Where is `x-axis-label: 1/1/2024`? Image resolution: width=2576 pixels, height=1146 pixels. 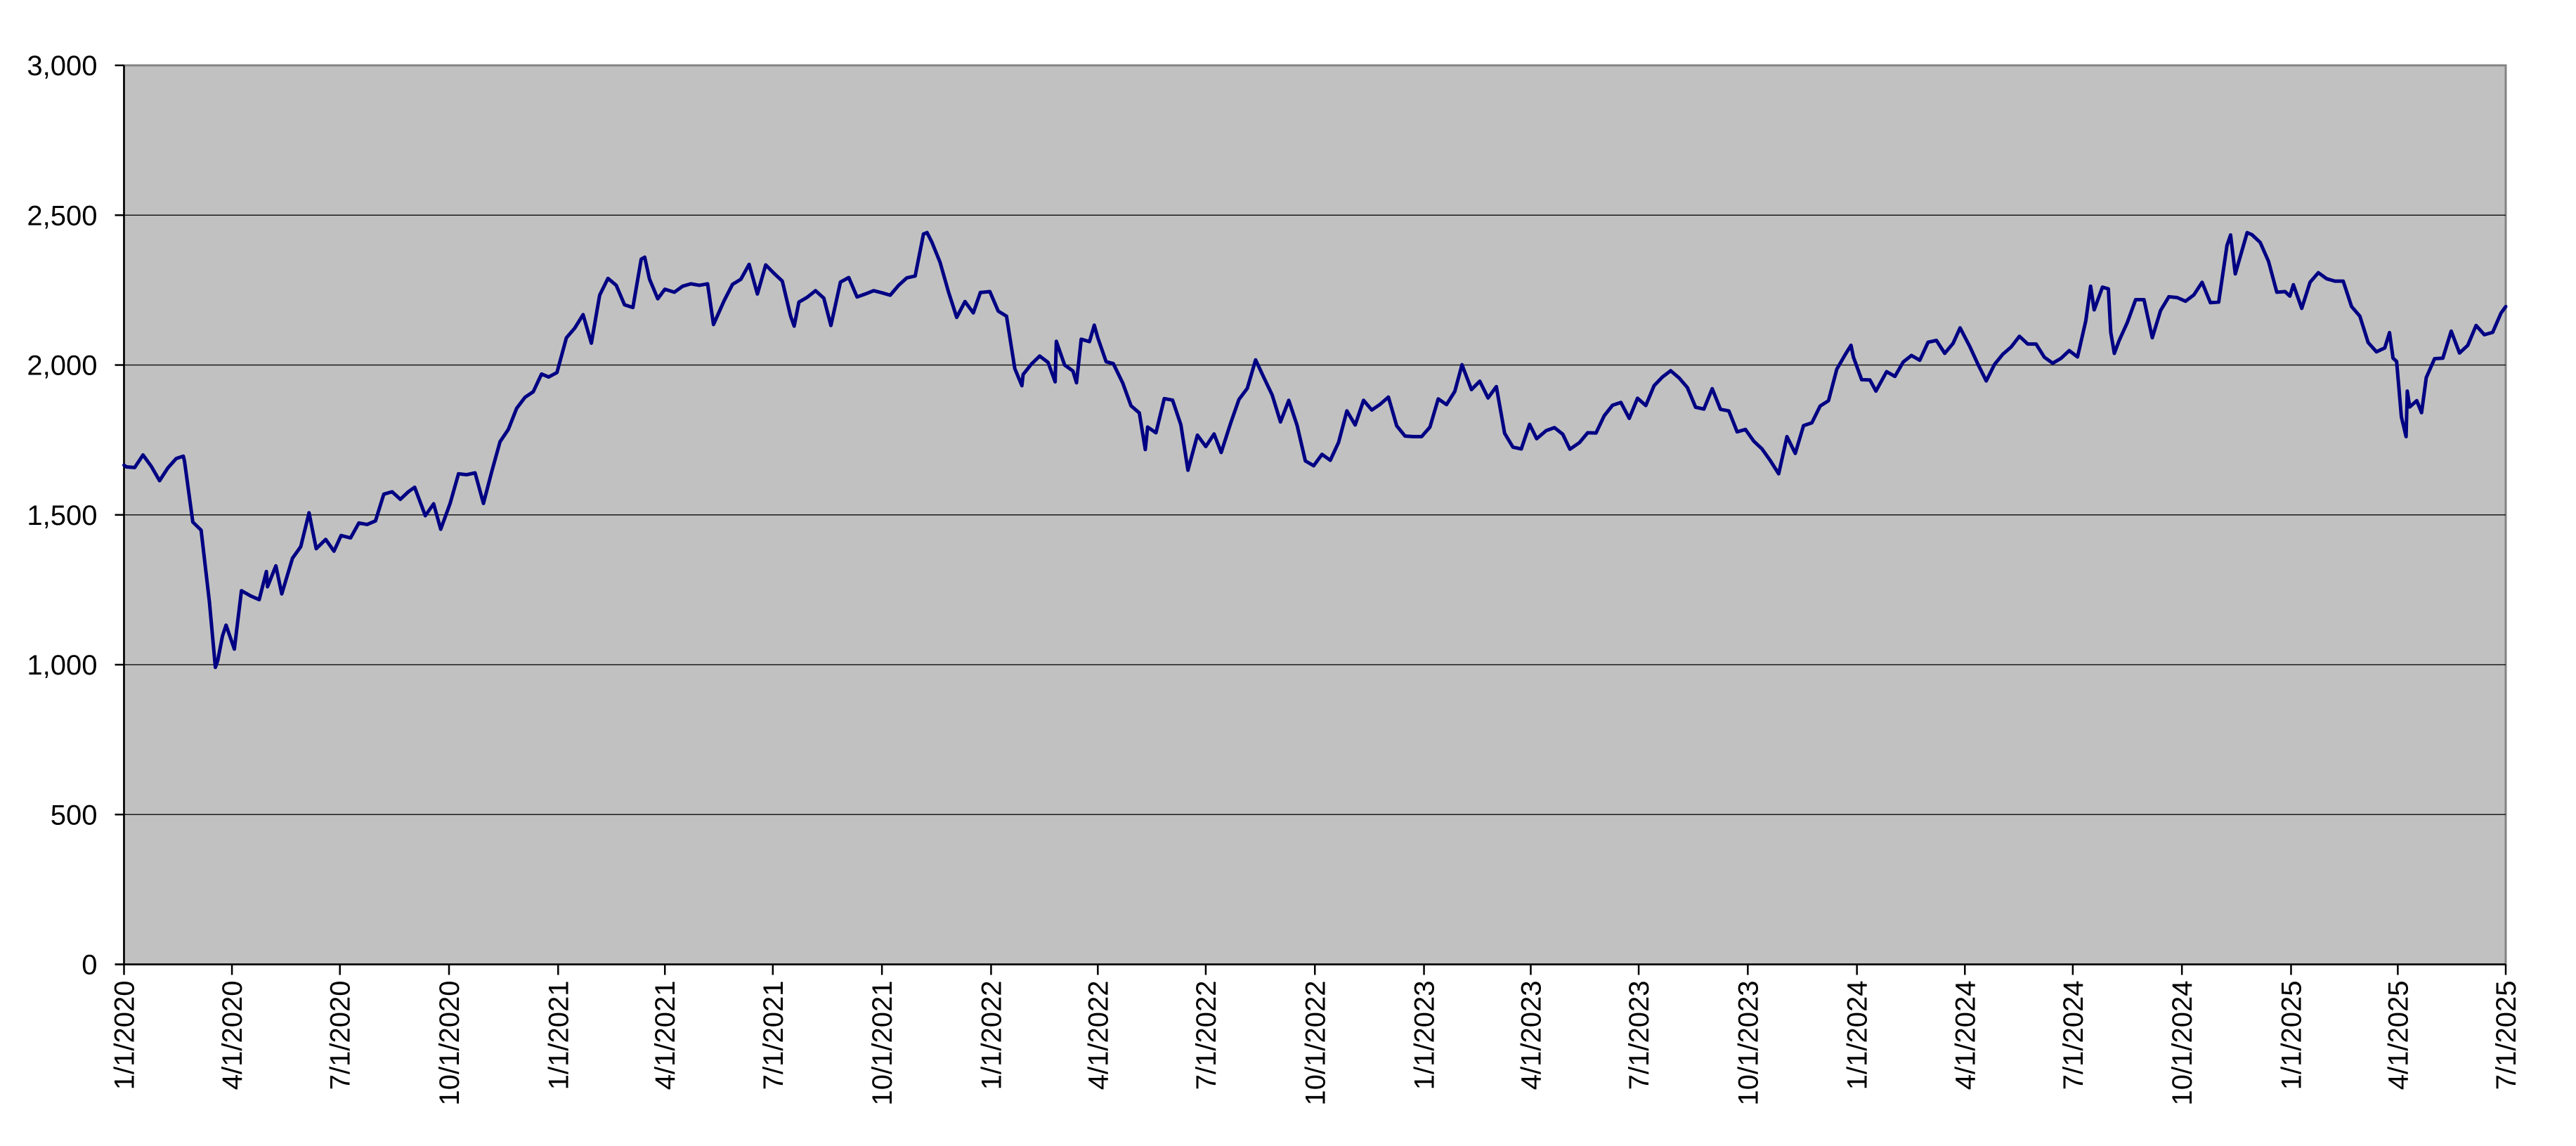
x-axis-label: 1/1/2024 is located at coordinates (1858, 1036).